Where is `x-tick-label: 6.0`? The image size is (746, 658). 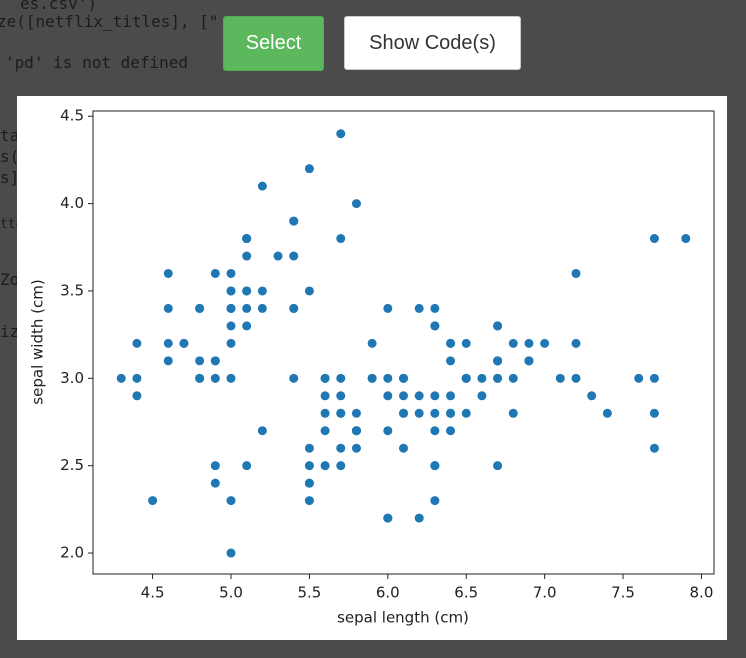 x-tick-label: 6.0 is located at coordinates (388, 593).